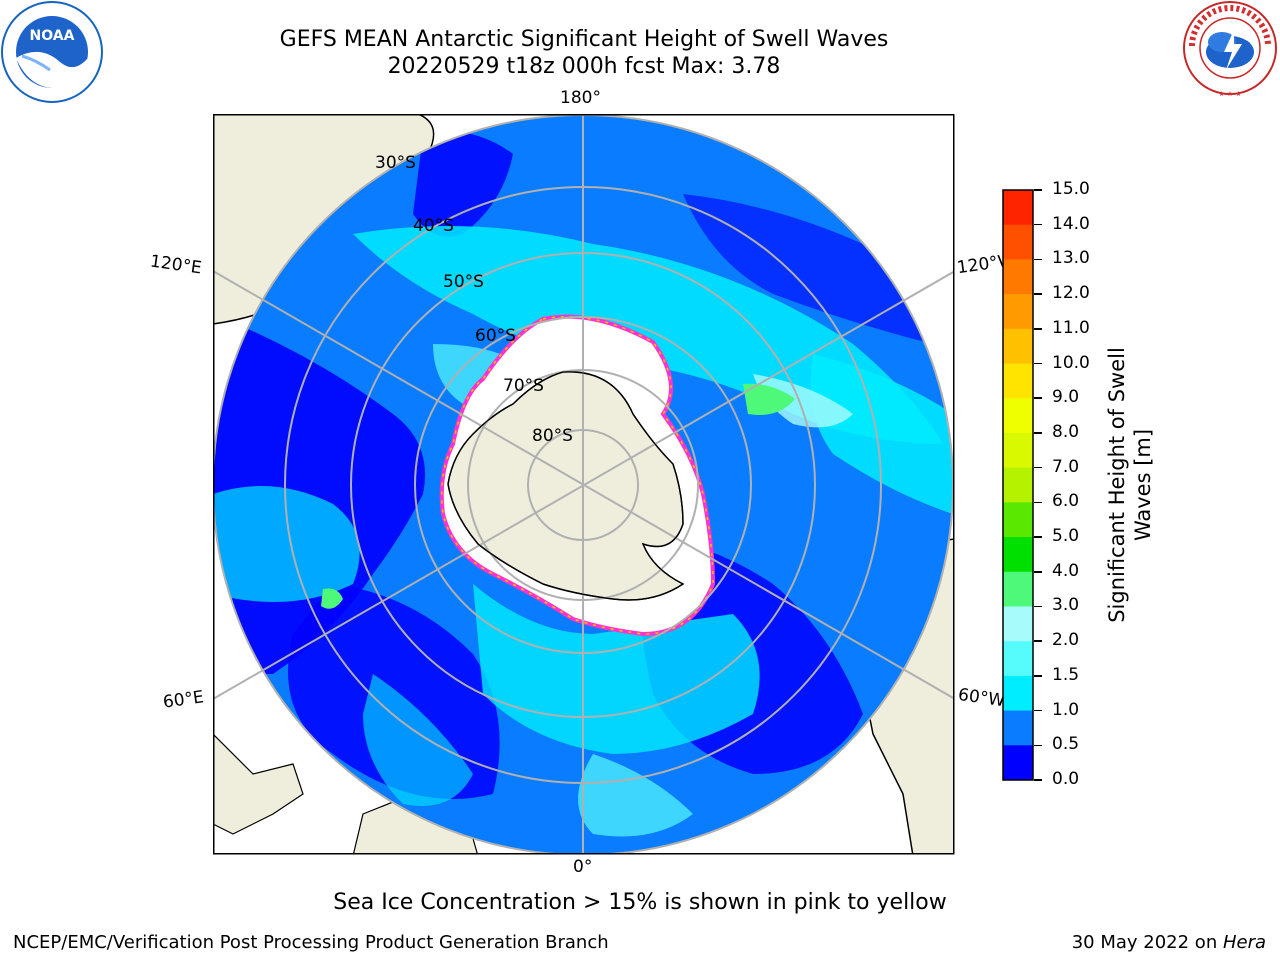  I want to click on lon-label-120e: 120°E, so click(175, 265).